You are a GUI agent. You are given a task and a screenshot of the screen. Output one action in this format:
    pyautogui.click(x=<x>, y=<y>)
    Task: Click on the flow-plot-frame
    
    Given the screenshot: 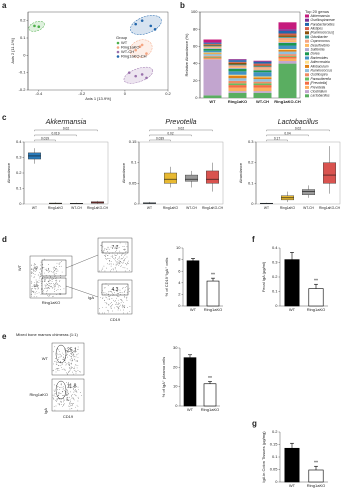 What is the action you would take?
    pyautogui.click(x=68, y=395)
    